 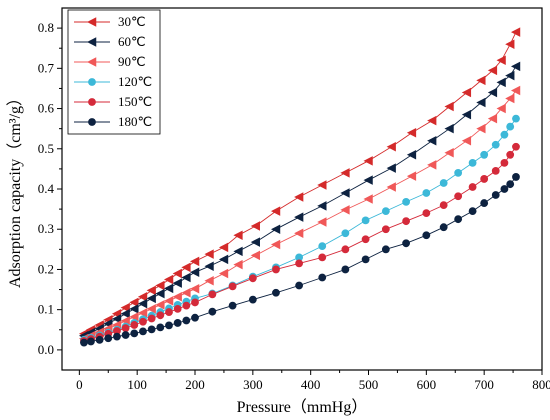 What do you see at coordinates (110, 21) in the screenshot?
I see `legend-item: 30℃` at bounding box center [110, 21].